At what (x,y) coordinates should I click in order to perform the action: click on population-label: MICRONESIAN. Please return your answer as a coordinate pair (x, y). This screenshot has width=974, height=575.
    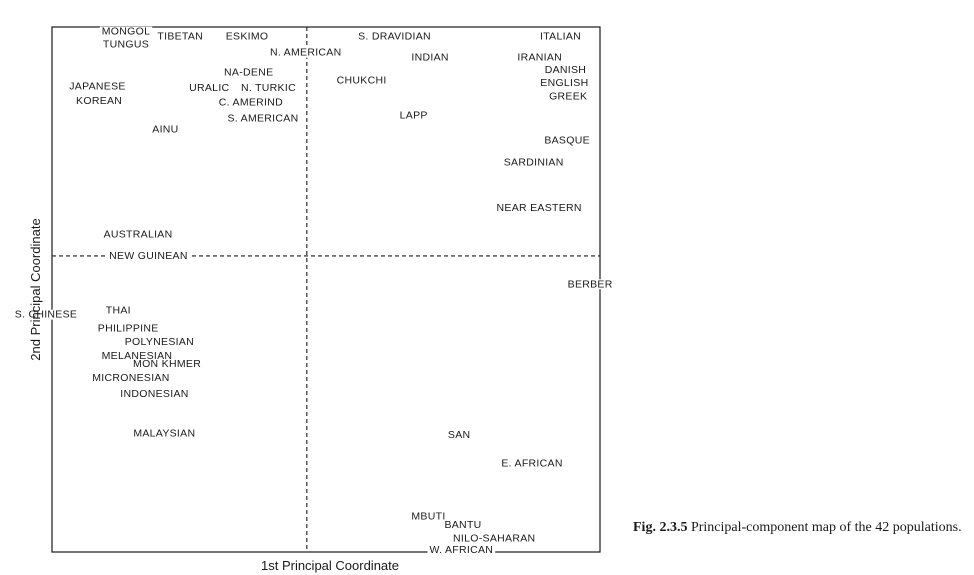
    Looking at the image, I should click on (130, 378).